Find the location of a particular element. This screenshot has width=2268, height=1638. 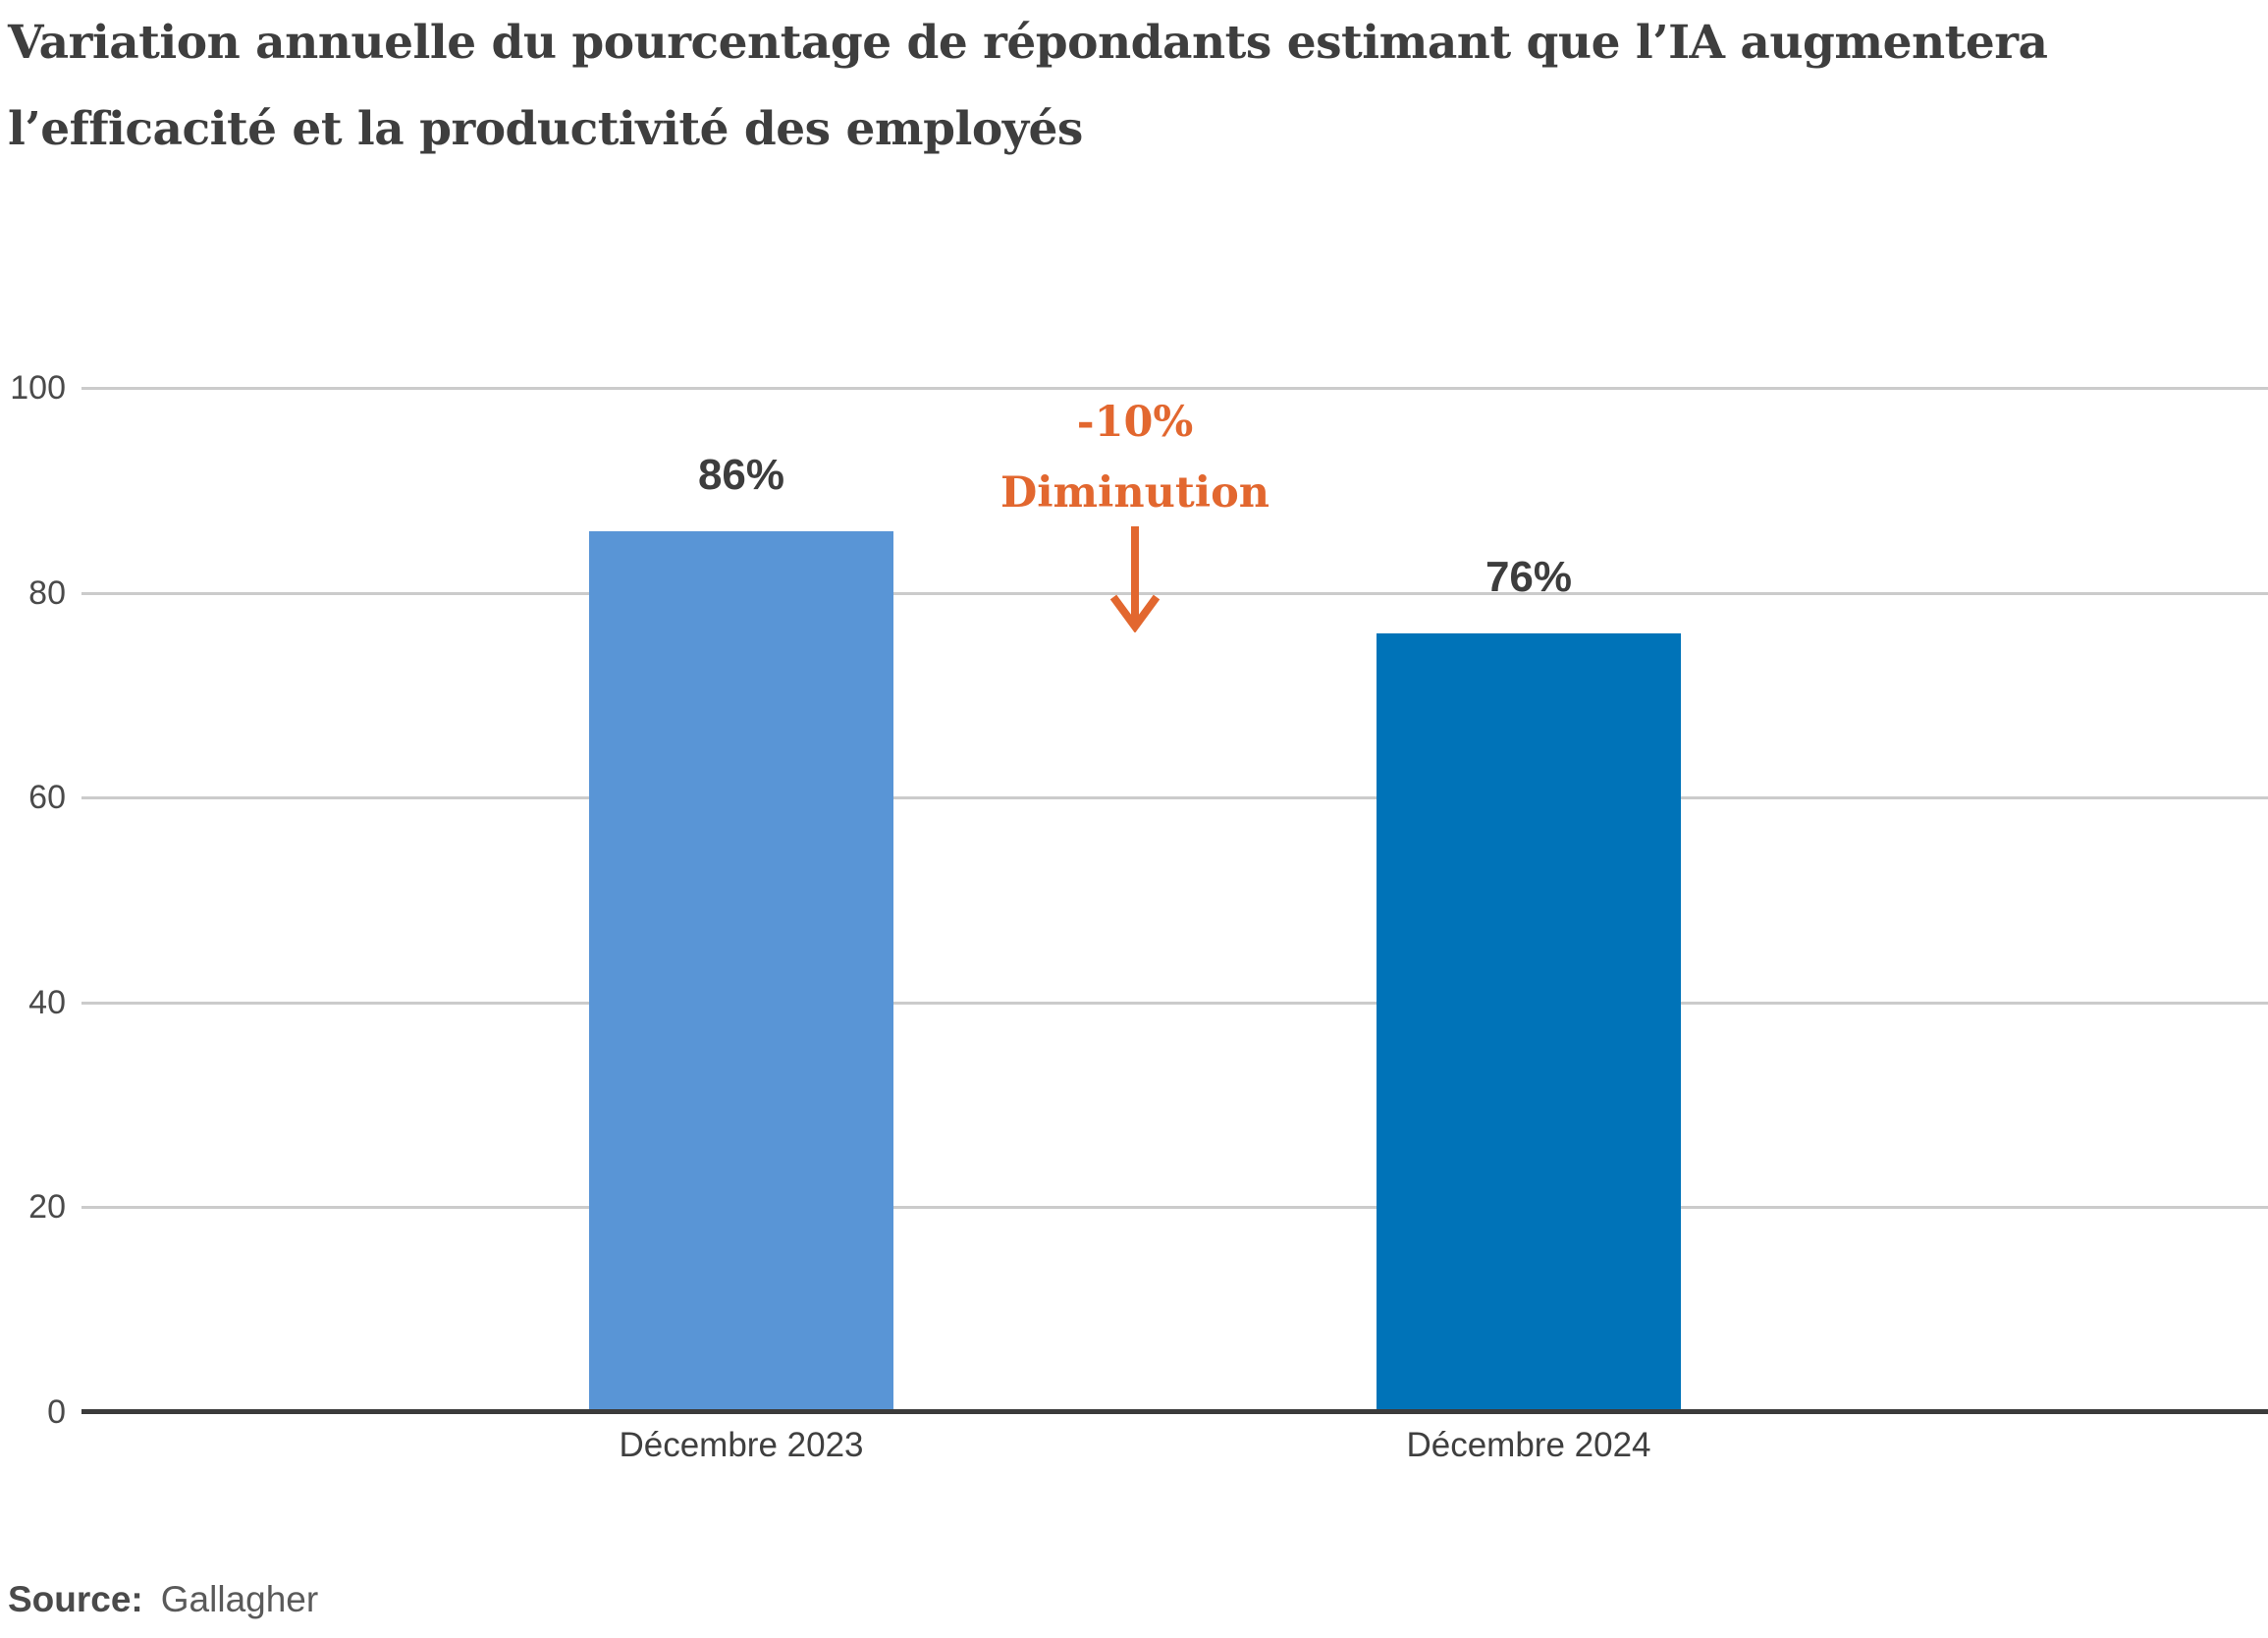

y-tick-label-40: 40 is located at coordinates (47, 1002).